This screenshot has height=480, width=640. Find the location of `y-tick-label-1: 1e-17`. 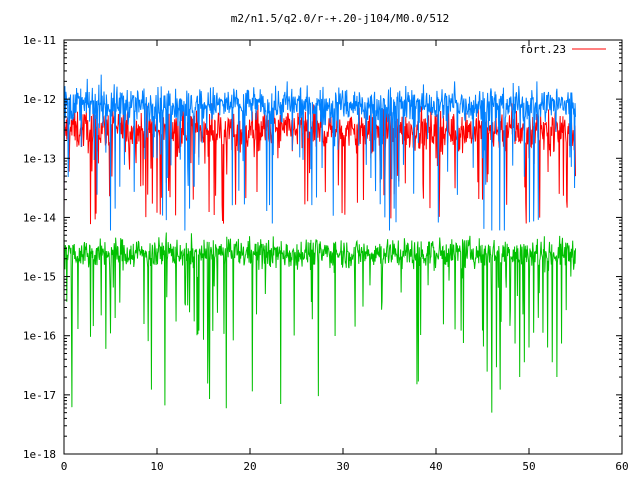

y-tick-label-1: 1e-17 is located at coordinates (39, 395).